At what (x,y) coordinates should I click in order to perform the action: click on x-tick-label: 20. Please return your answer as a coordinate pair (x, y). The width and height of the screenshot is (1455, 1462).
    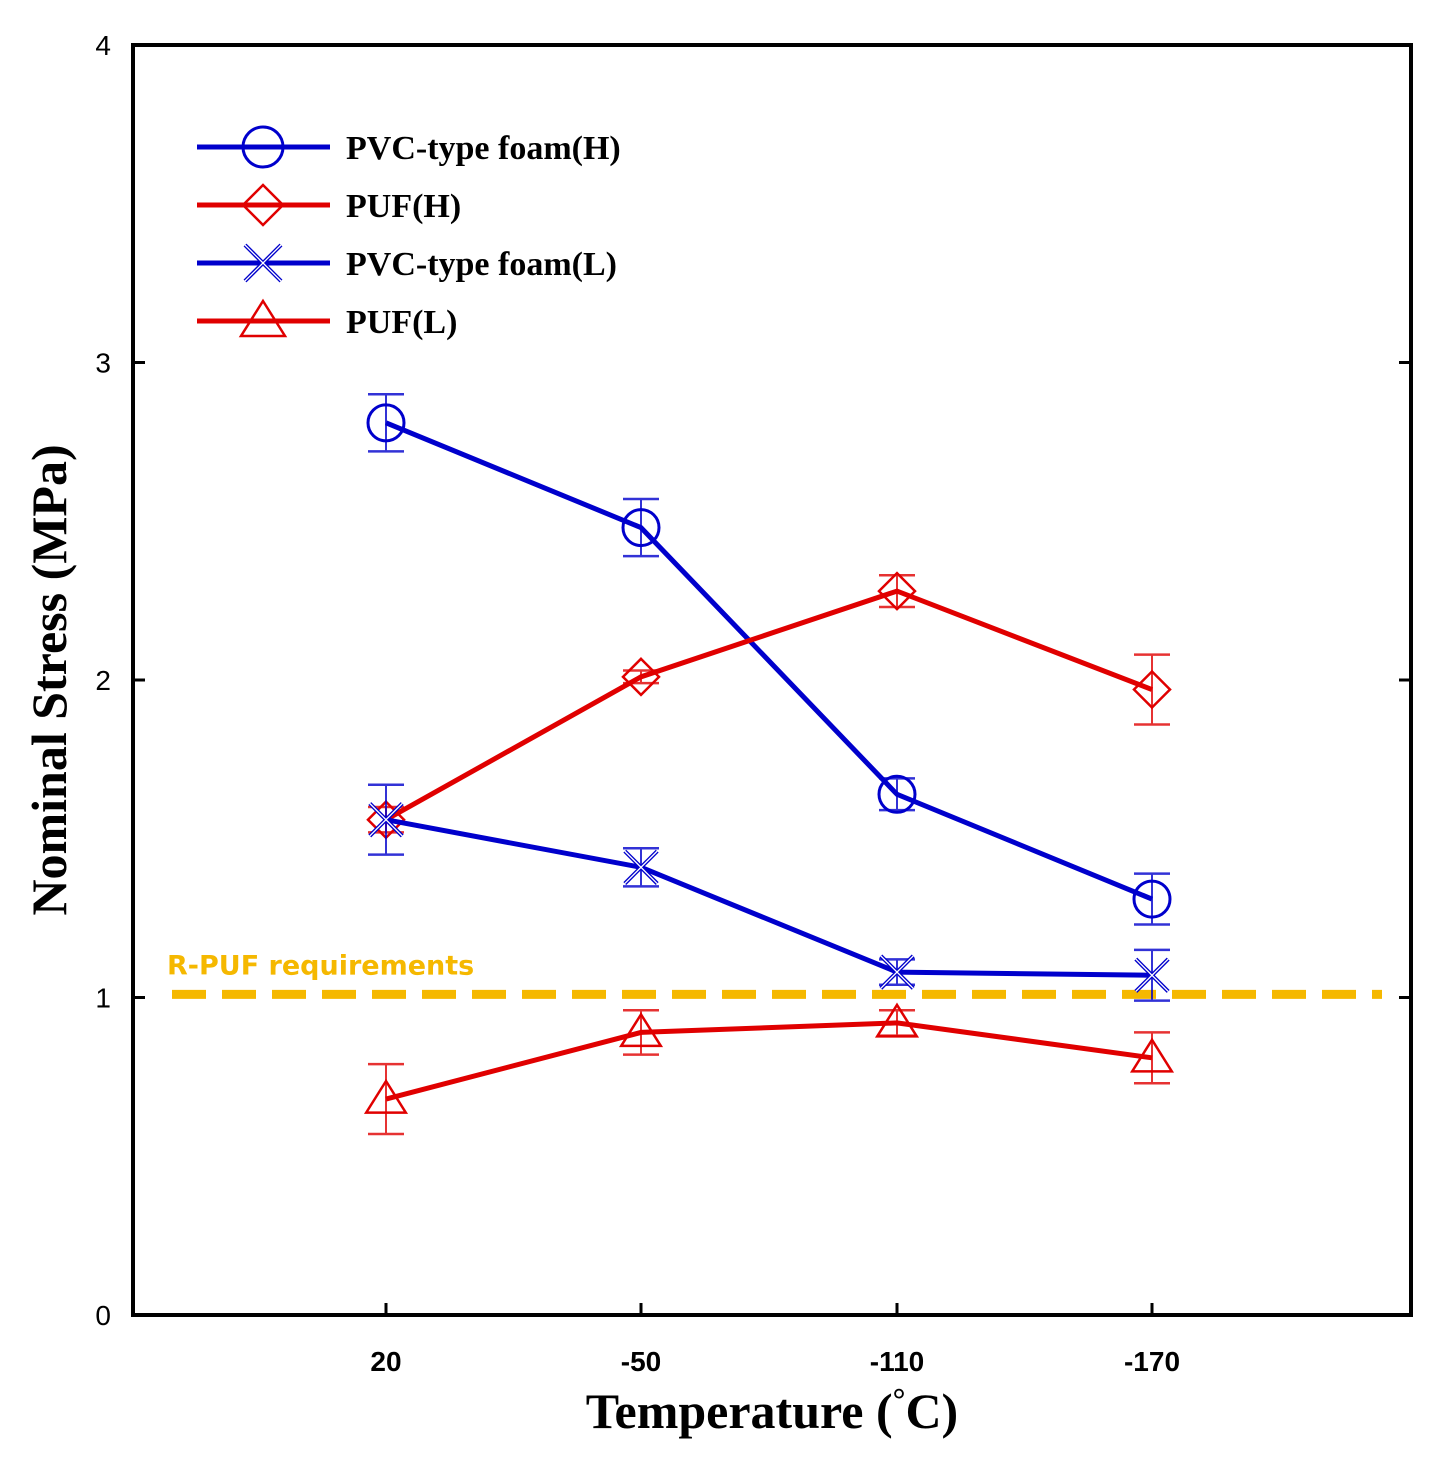
    Looking at the image, I should click on (385, 1361).